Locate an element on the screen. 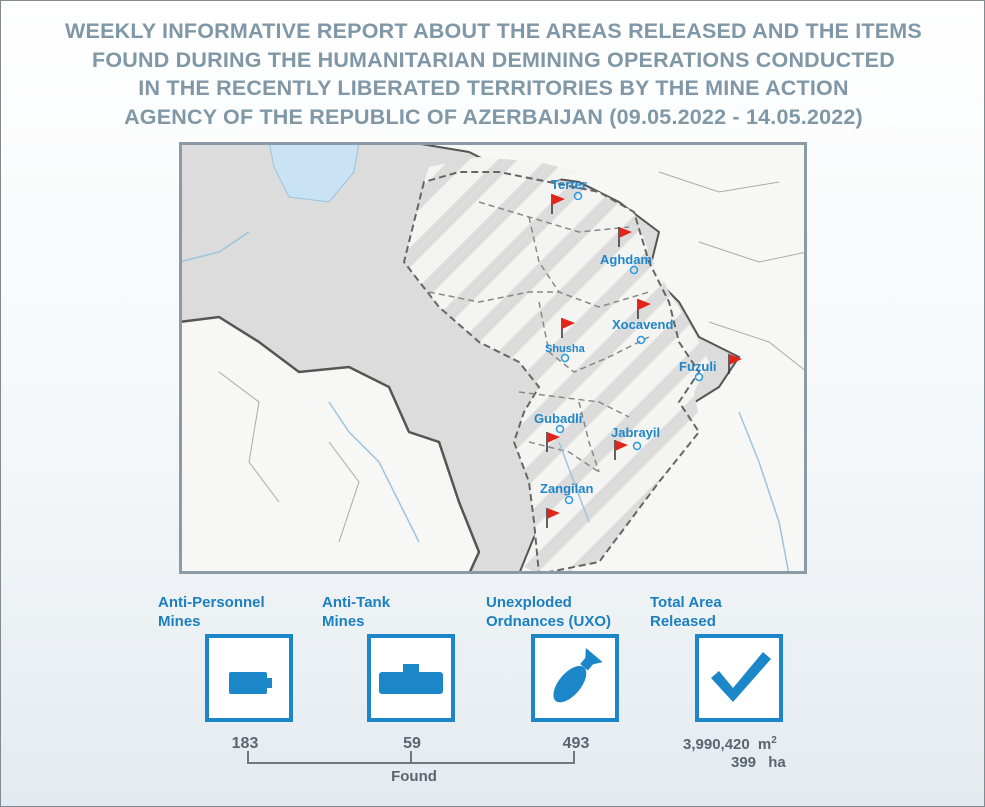 This screenshot has height=807, width=985. area-label-line-1: Total Area is located at coordinates (686, 602).